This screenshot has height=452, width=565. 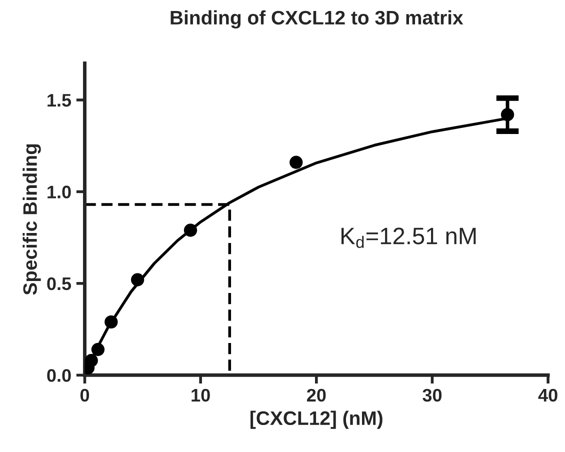 I want to click on x-tick-label: 30, so click(x=432, y=395).